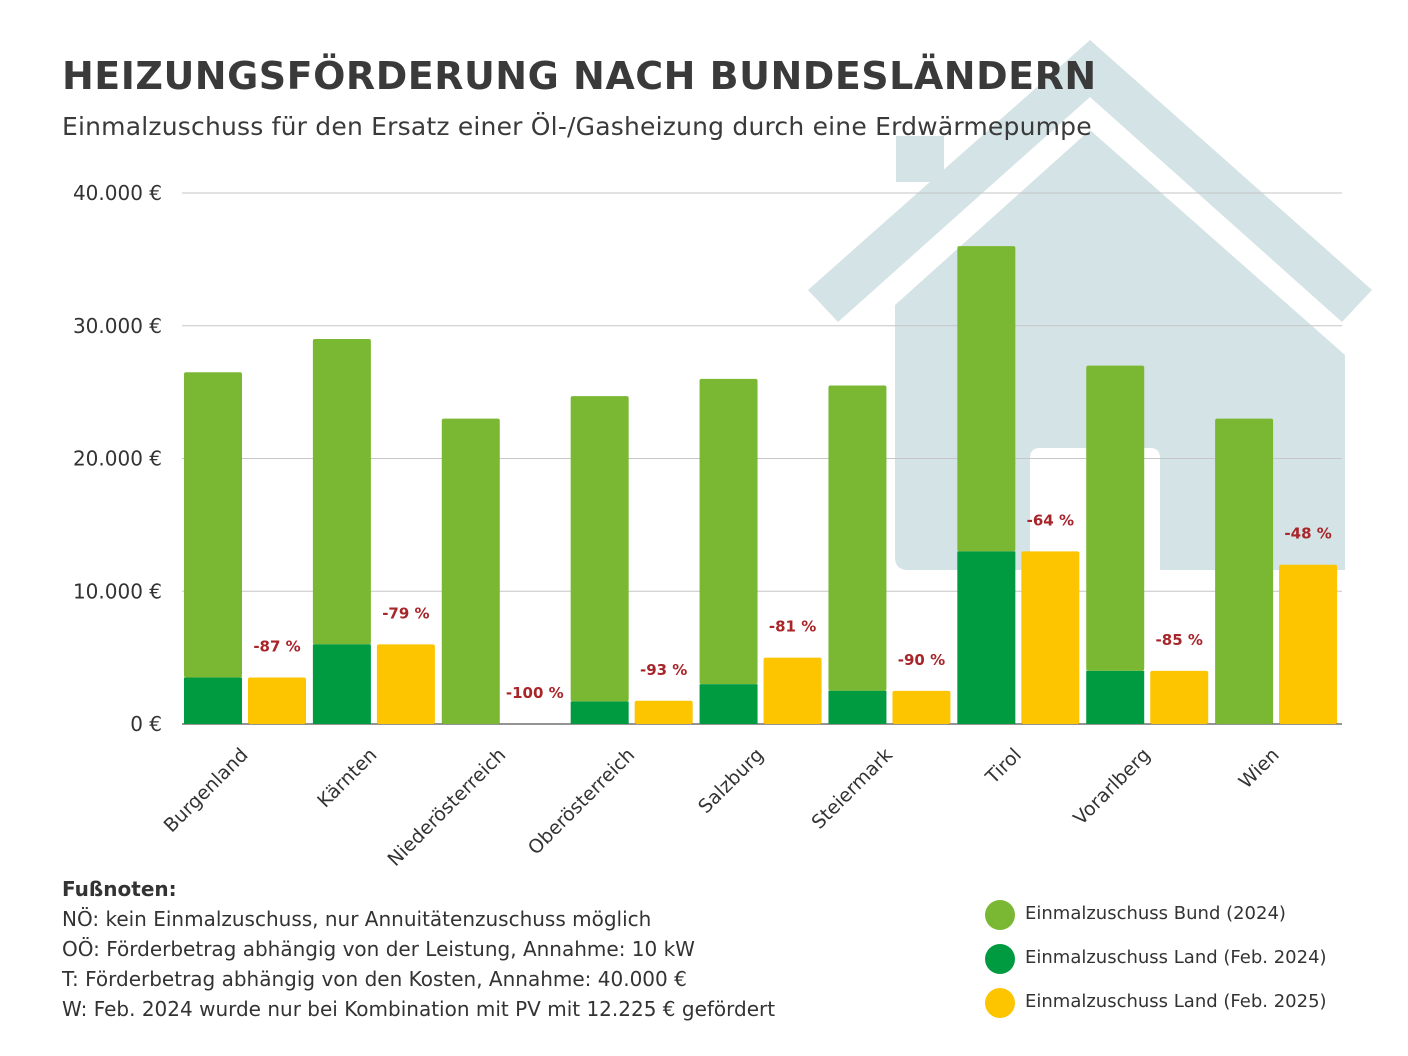 The image size is (1408, 1056). I want to click on legend-label-land-2025: Einmalzuschuss Land (Feb. 2025), so click(1176, 1001).